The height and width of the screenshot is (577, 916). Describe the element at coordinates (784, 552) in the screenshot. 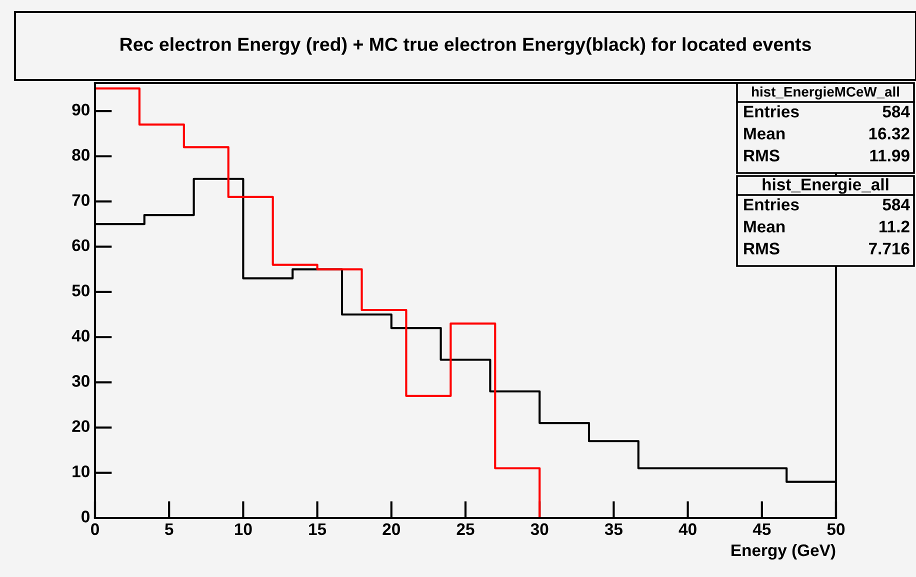

I see `x-axis-title: Energy (GeV)` at that location.